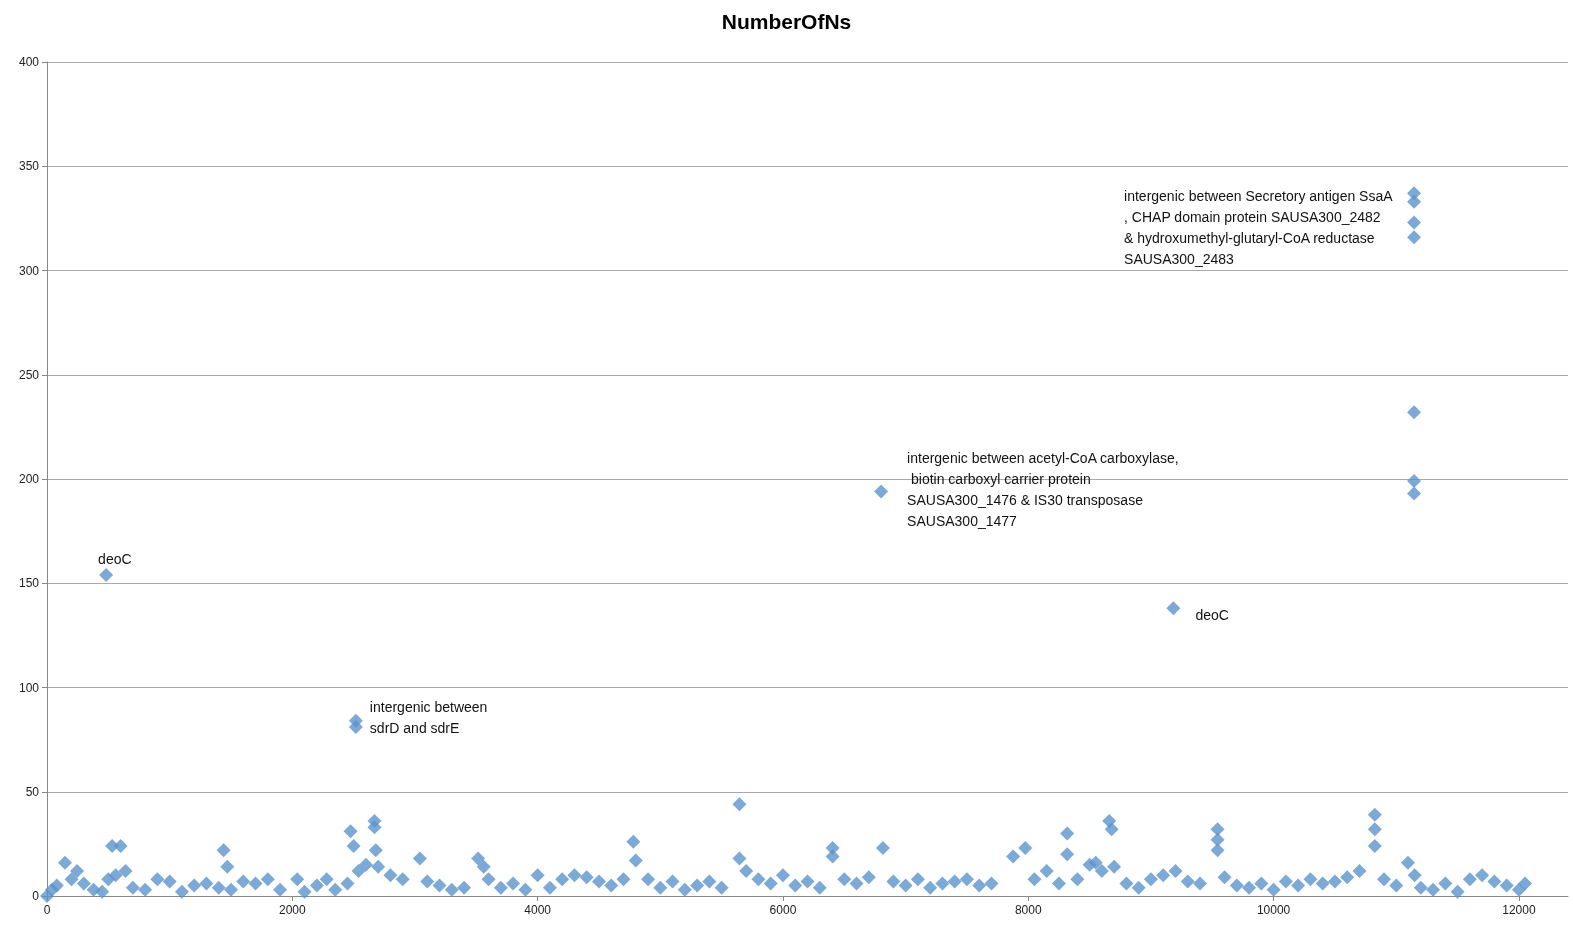  What do you see at coordinates (1028, 910) in the screenshot?
I see `x-tick-label: 8000` at bounding box center [1028, 910].